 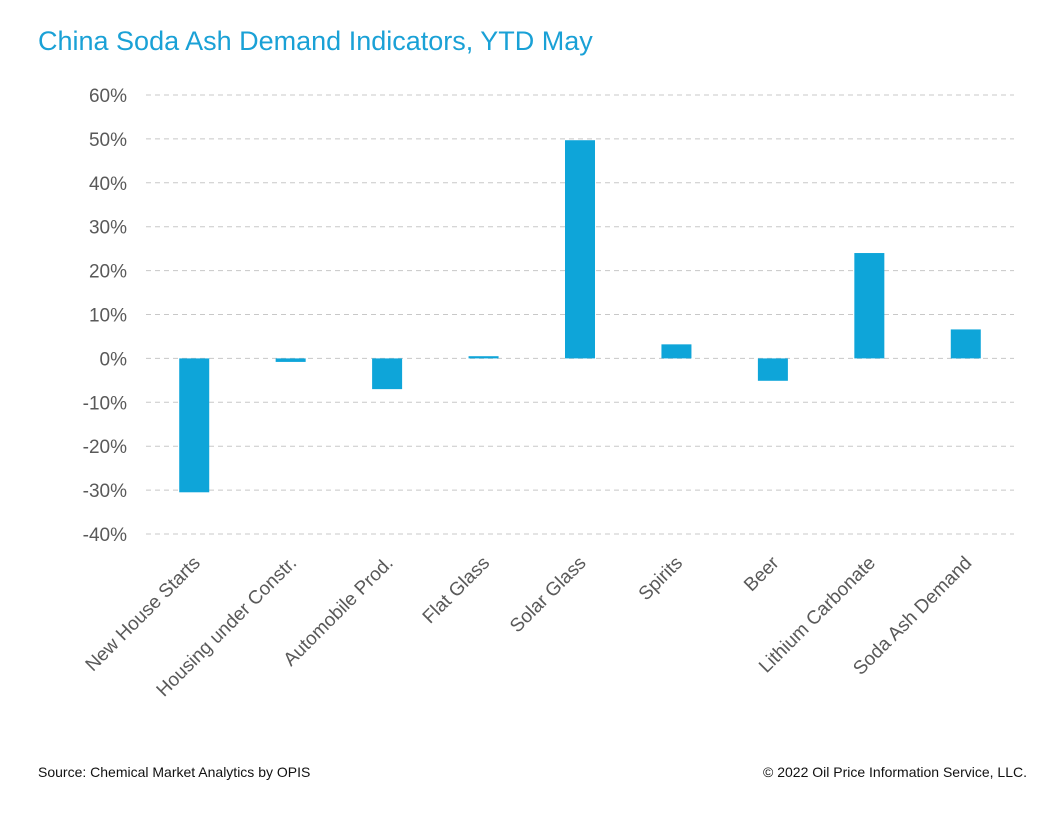 What do you see at coordinates (548, 595) in the screenshot?
I see `x-tick-label: Solar Glass` at bounding box center [548, 595].